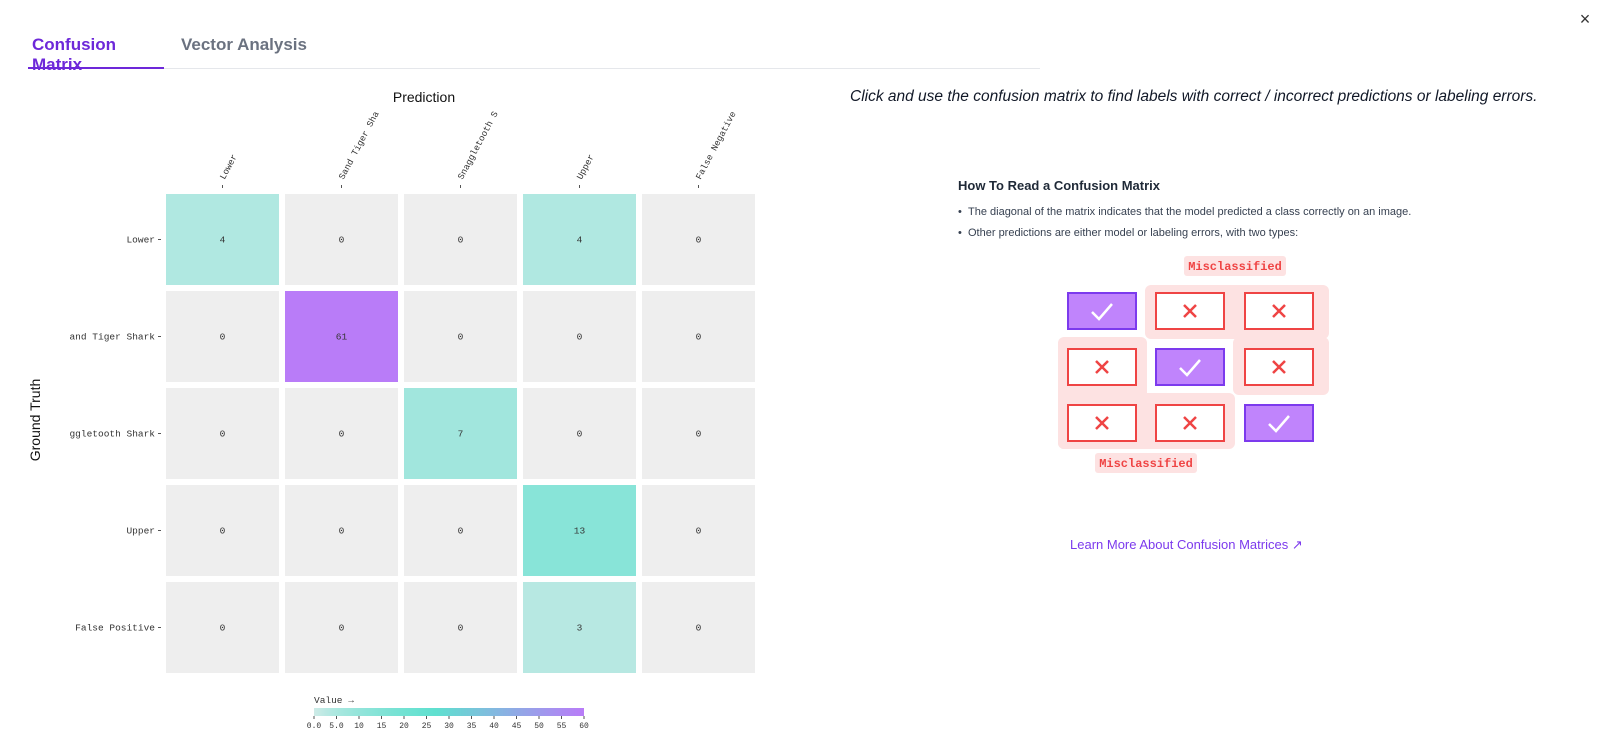 Image resolution: width=1600 pixels, height=738 pixels. Describe the element at coordinates (140, 240) in the screenshot. I see `y-tick-label: Lower` at that location.